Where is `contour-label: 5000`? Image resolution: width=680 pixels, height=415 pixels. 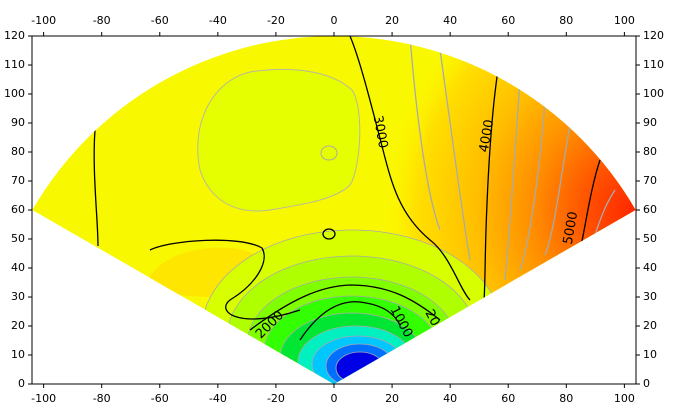
contour-label: 5000 is located at coordinates (571, 227).